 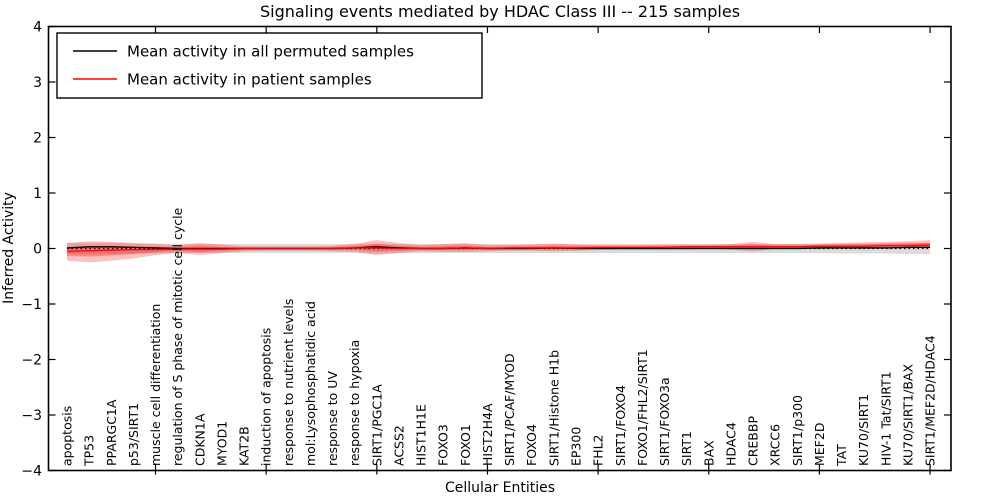 I want to click on x-category-label: FOXO3, so click(x=443, y=445).